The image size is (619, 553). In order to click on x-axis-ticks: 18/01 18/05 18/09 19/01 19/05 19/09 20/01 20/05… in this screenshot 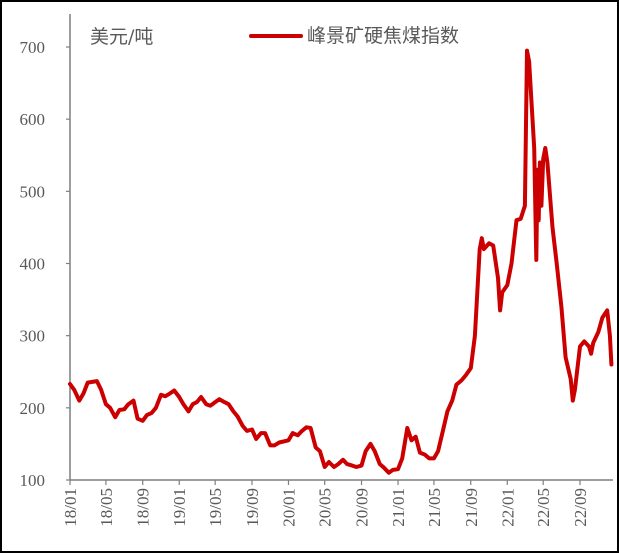, I will do `click(325, 503)`.